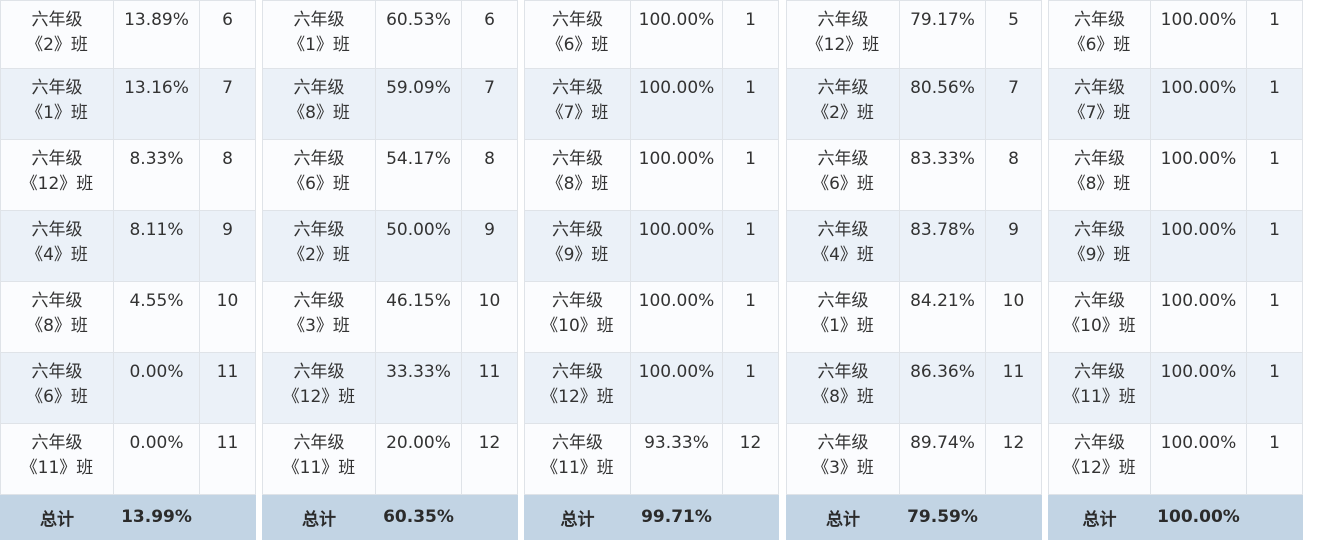  What do you see at coordinates (156, 88) in the screenshot?
I see `percentage-value: 13.16%` at bounding box center [156, 88].